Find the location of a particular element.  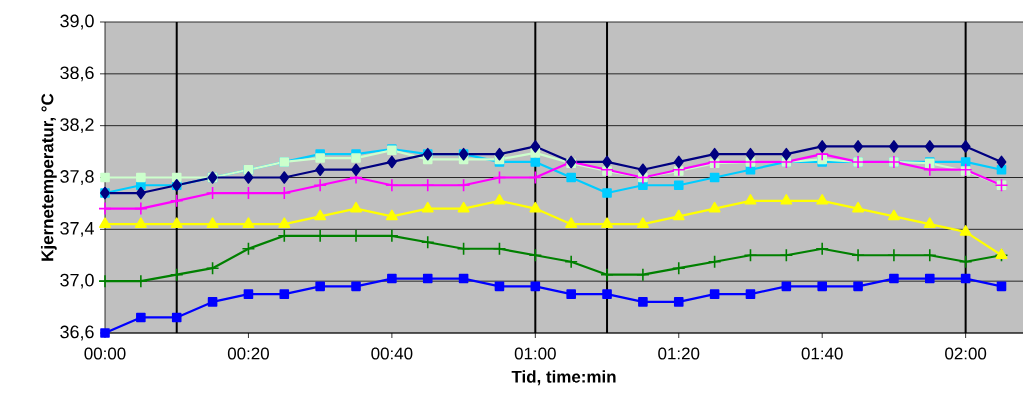

y-tick-label: 38,2 is located at coordinates (77, 126).